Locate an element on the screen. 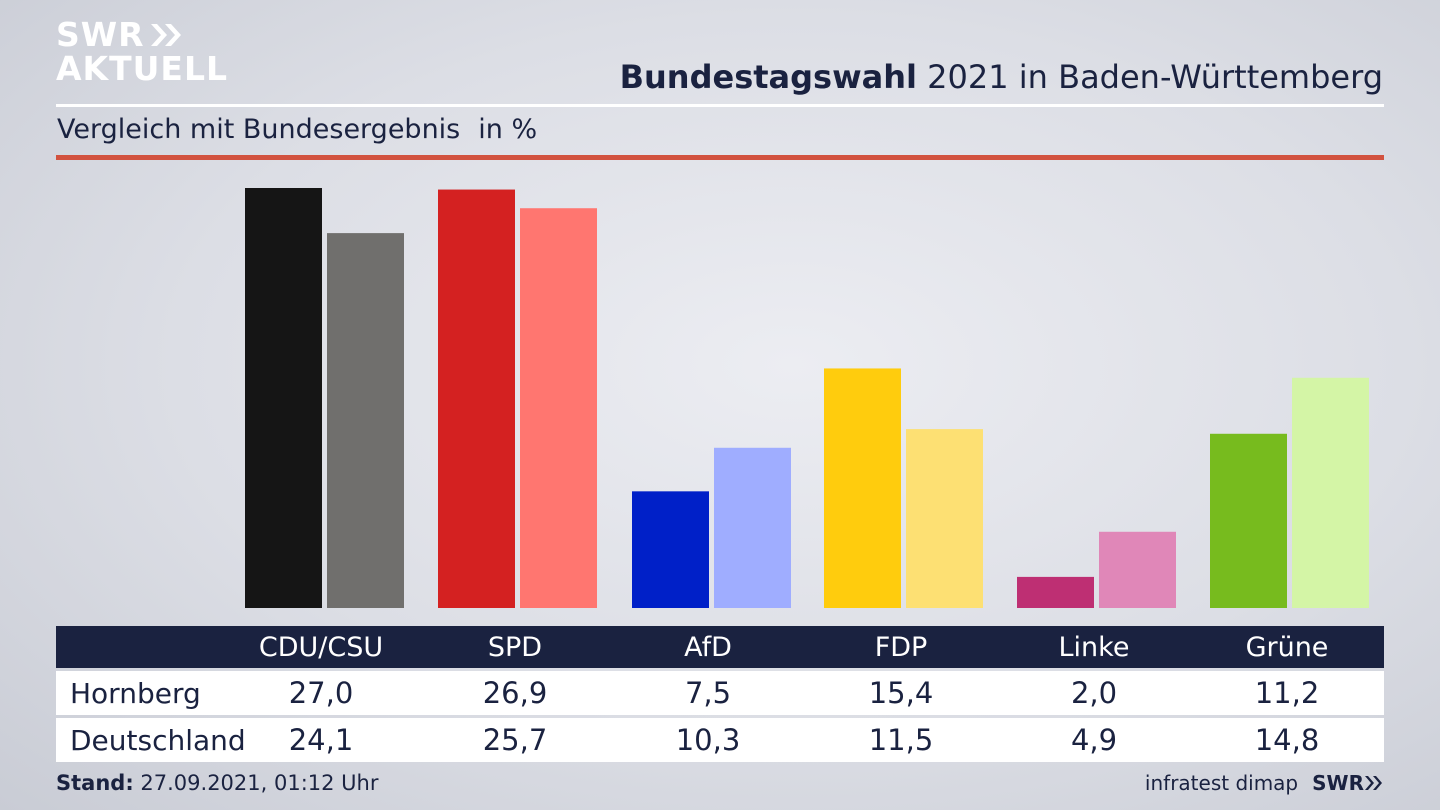  subtitle-text: Vergleich mit Bundesergebnis is located at coordinates (259, 129).